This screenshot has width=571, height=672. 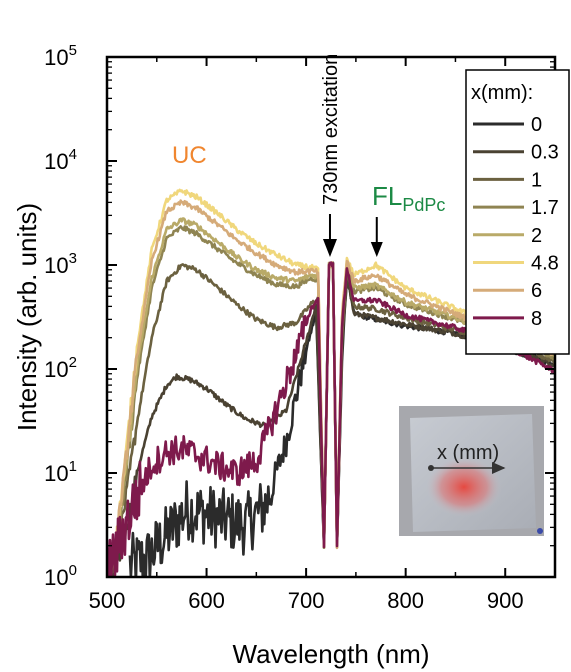 I want to click on excitation-arrow, so click(x=330, y=235).